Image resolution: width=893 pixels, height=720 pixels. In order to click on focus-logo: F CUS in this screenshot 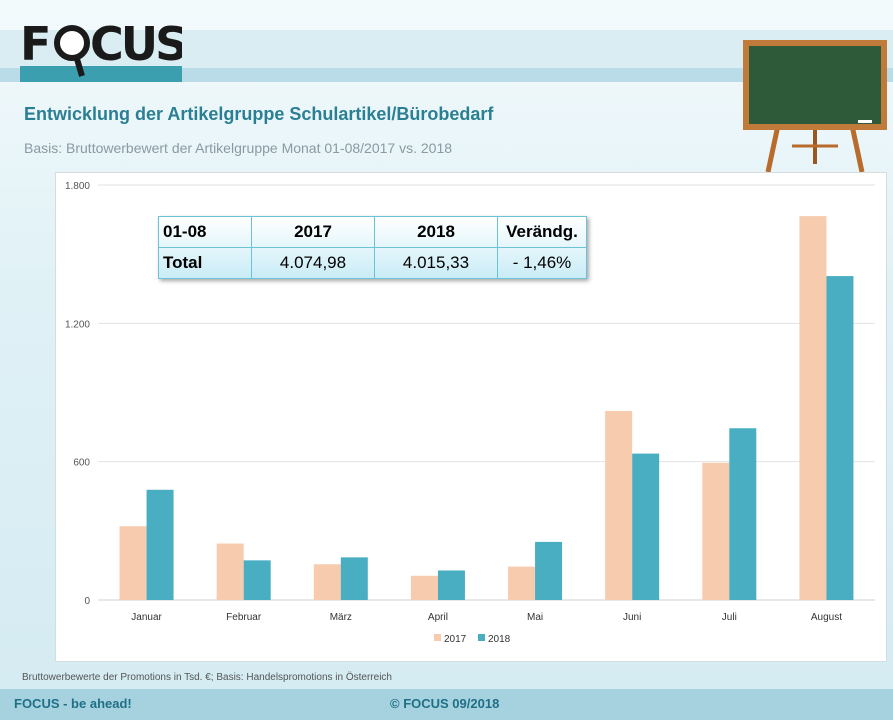, I will do `click(101, 48)`.